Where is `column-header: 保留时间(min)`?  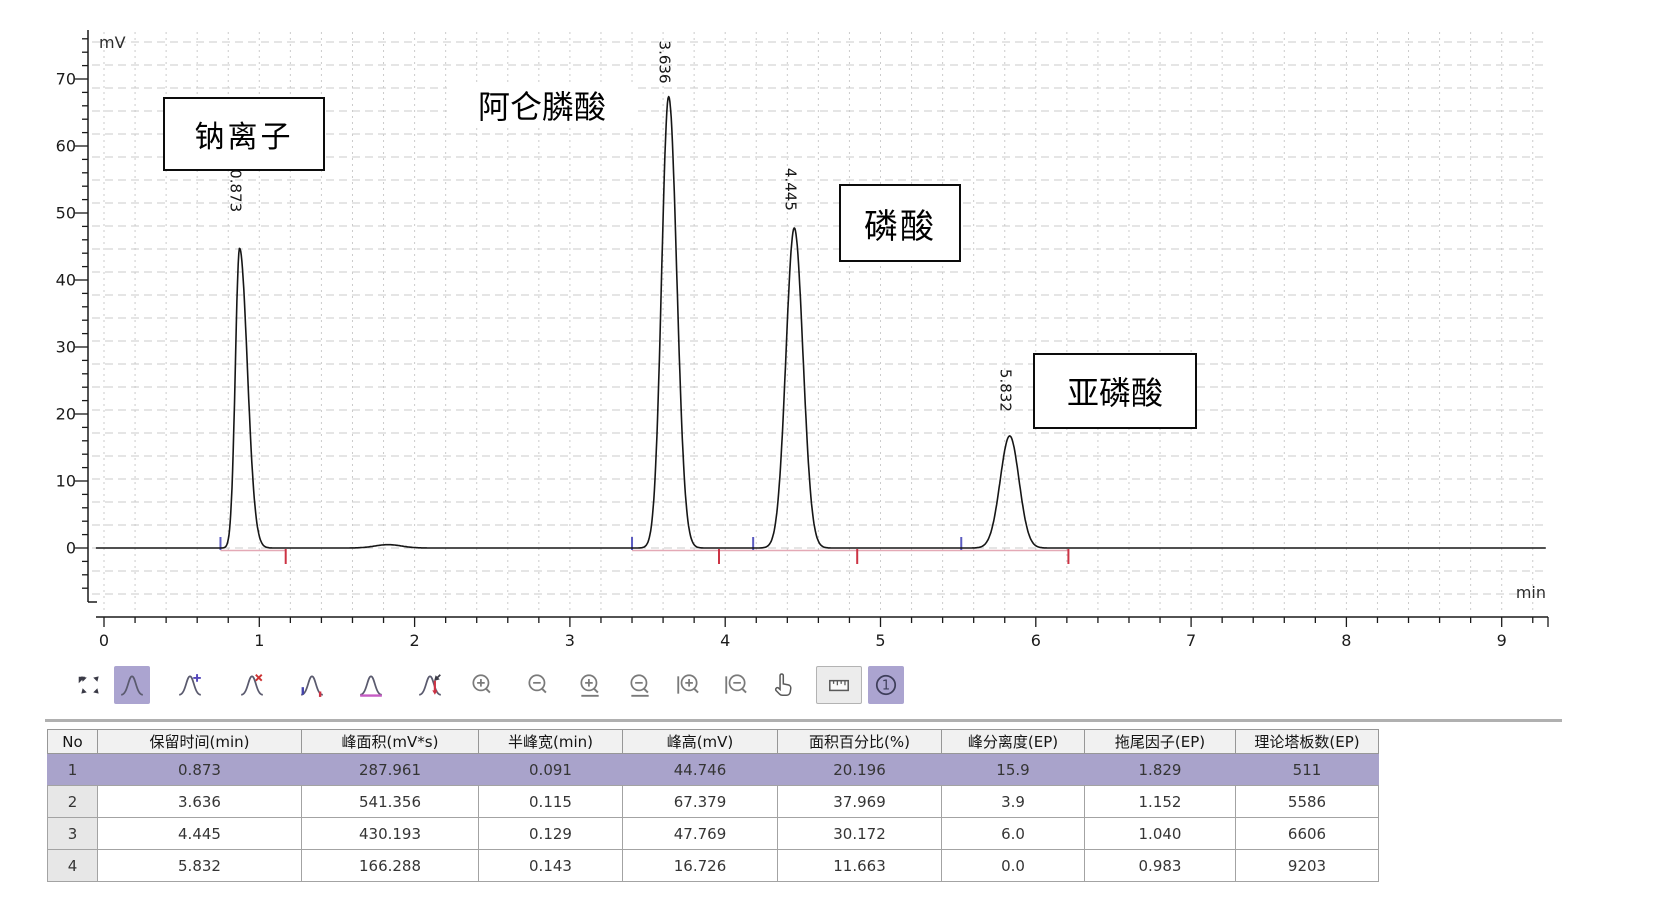 column-header: 保留时间(min) is located at coordinates (199, 741).